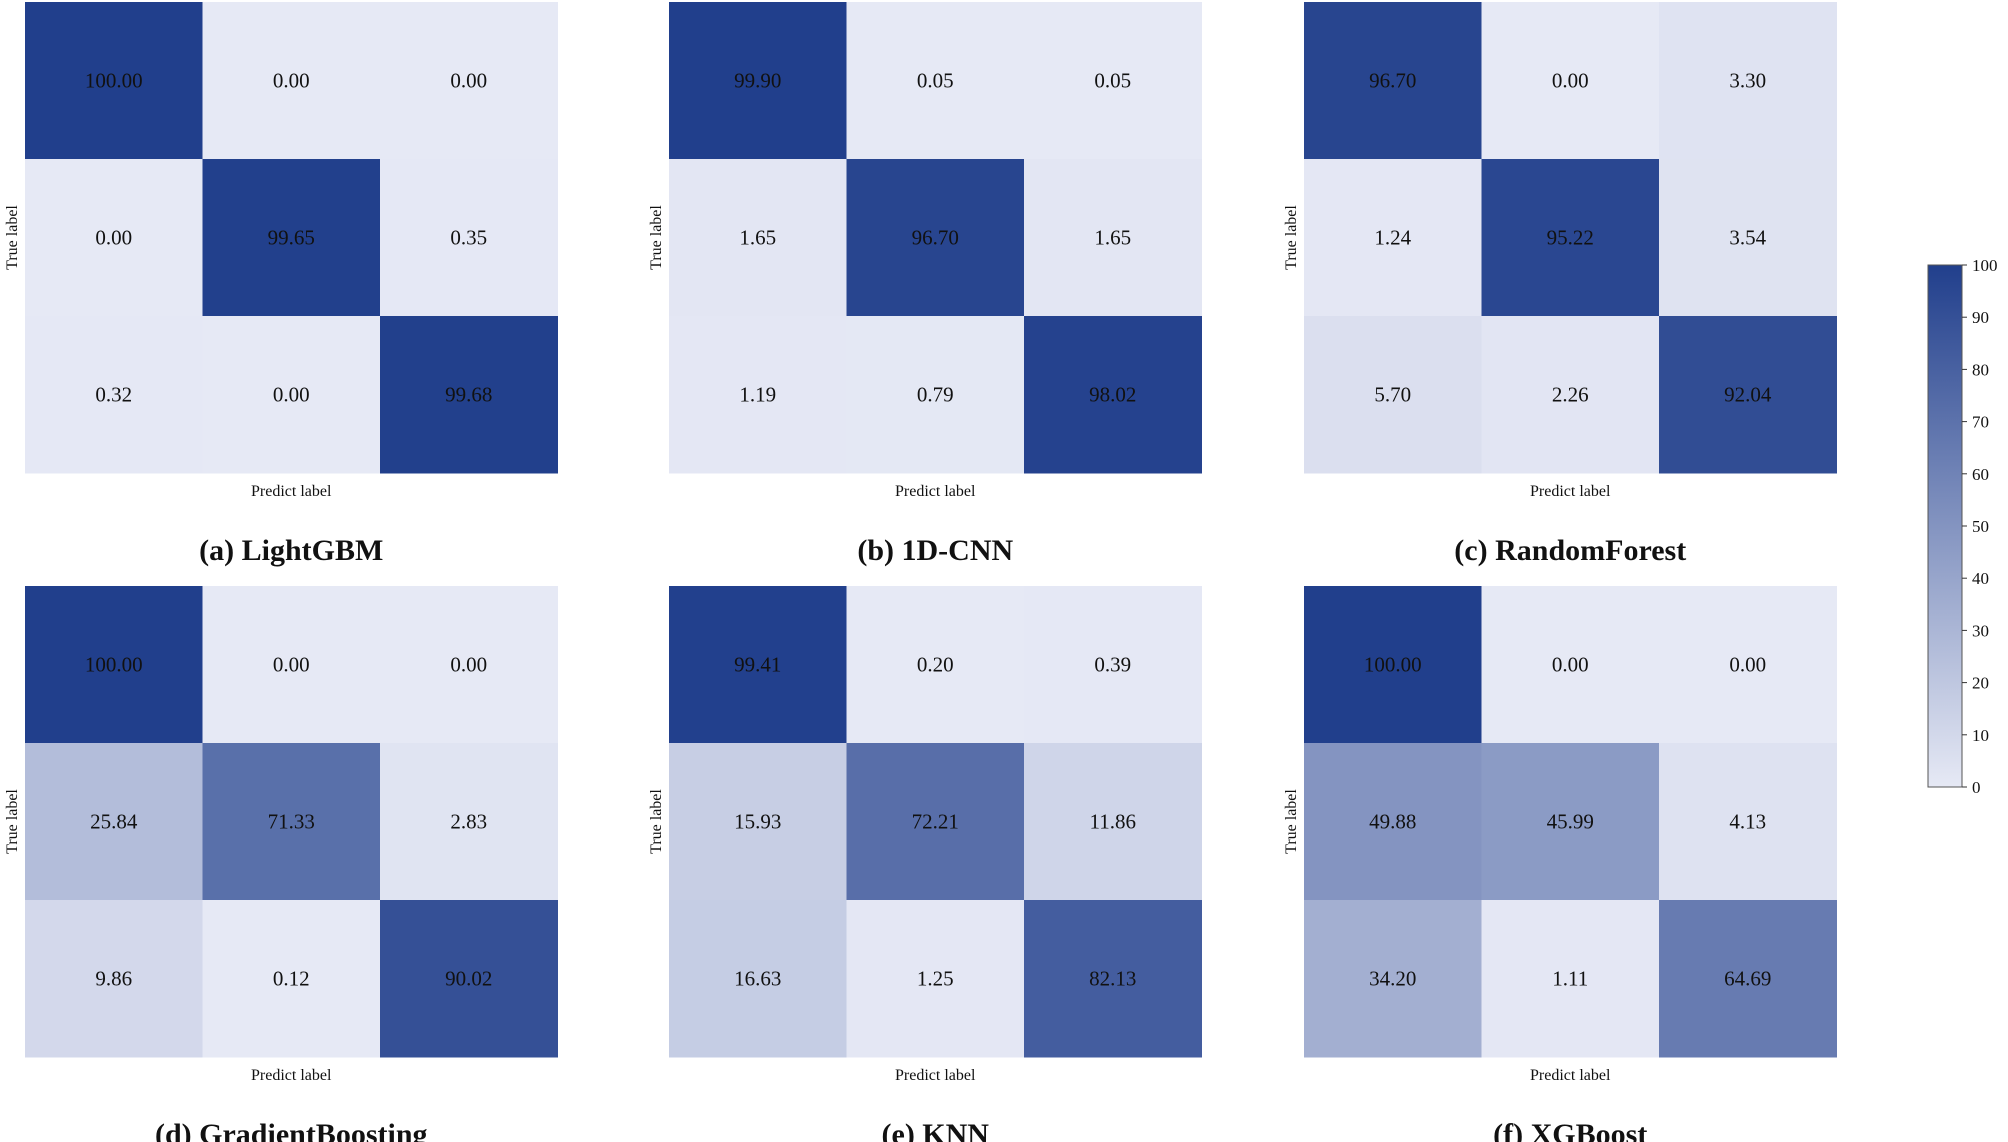 This screenshot has width=2008, height=1142. I want to click on cell-label-c-0-2: 3.30, so click(1747, 81).